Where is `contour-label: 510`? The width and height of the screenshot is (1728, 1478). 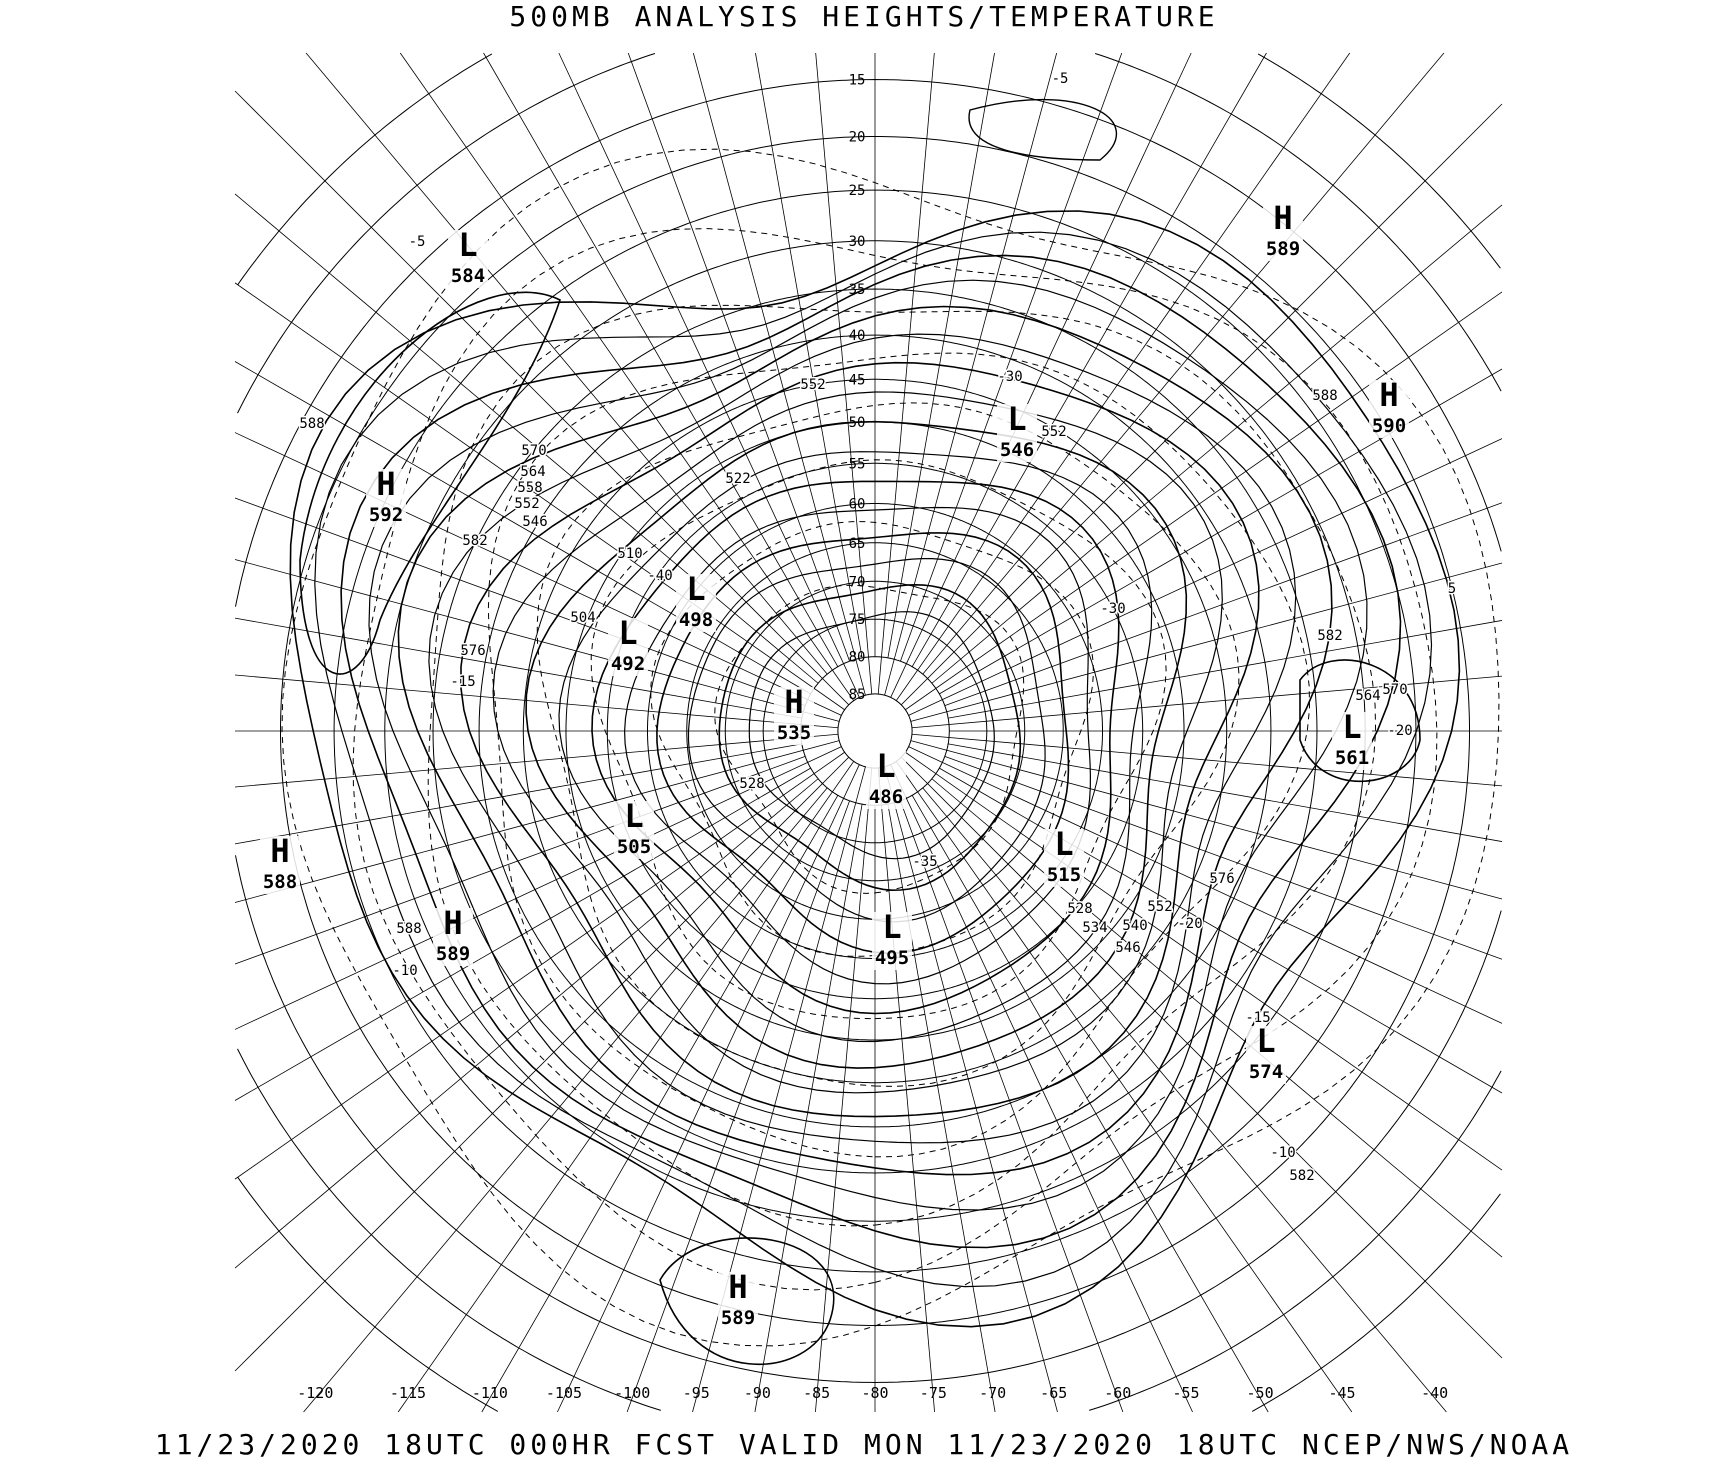
contour-label: 510 is located at coordinates (629, 554).